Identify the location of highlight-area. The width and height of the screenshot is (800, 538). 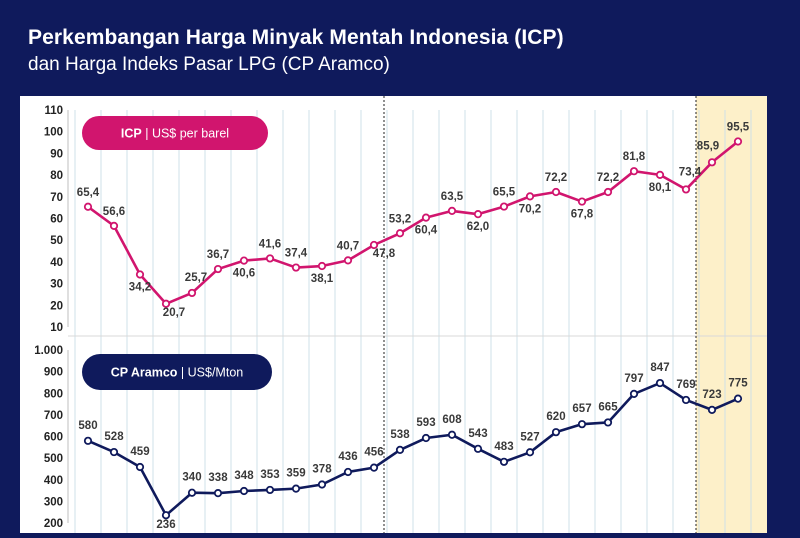
(731, 314).